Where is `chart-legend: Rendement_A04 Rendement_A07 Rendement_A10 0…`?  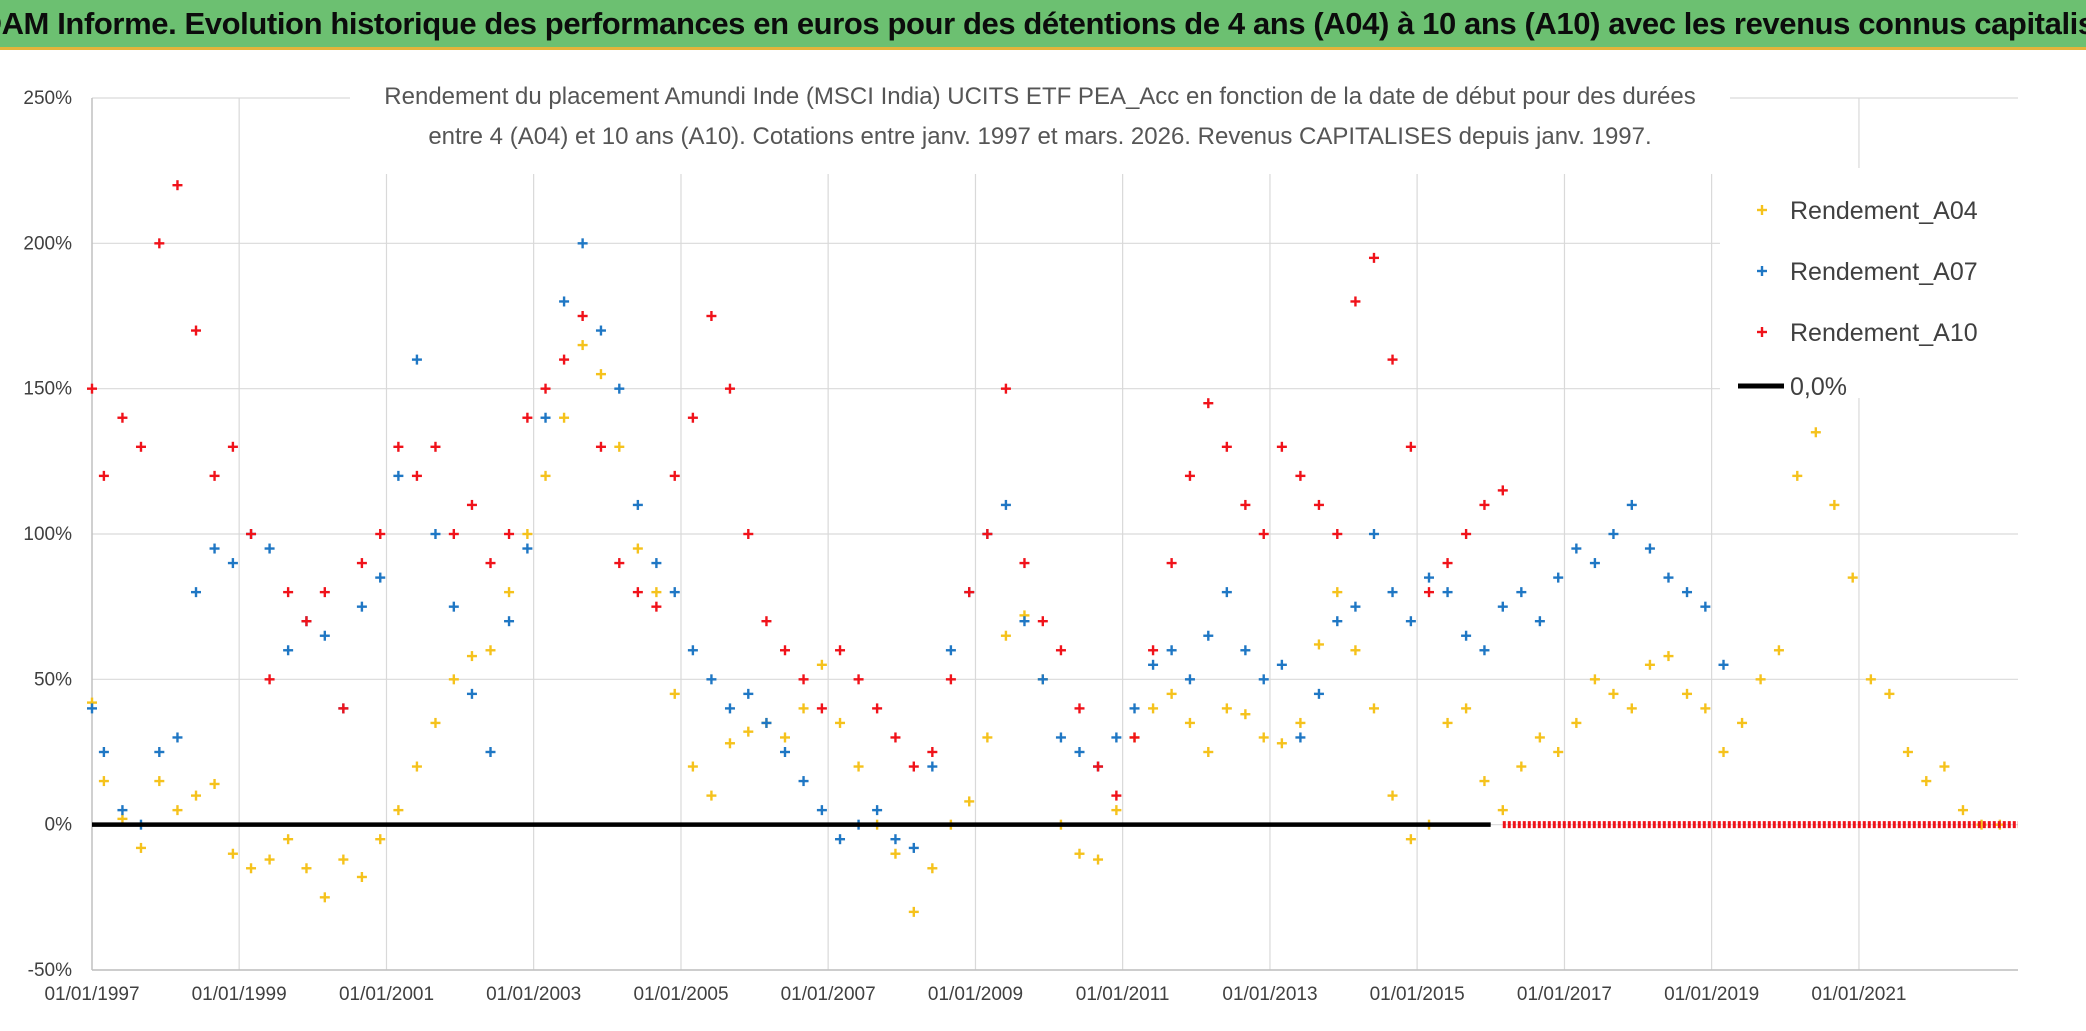
chart-legend: Rendement_A04 Rendement_A07 Rendement_A10 0… is located at coordinates (1870, 284).